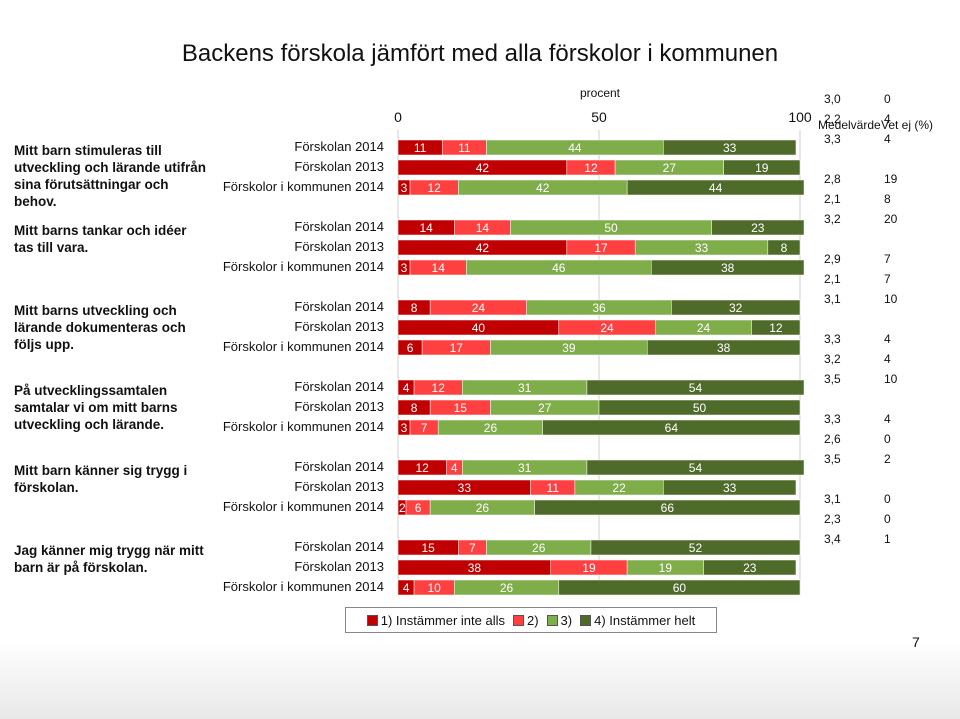 The image size is (960, 719). I want to click on mean-value: 2,3, so click(832, 519).